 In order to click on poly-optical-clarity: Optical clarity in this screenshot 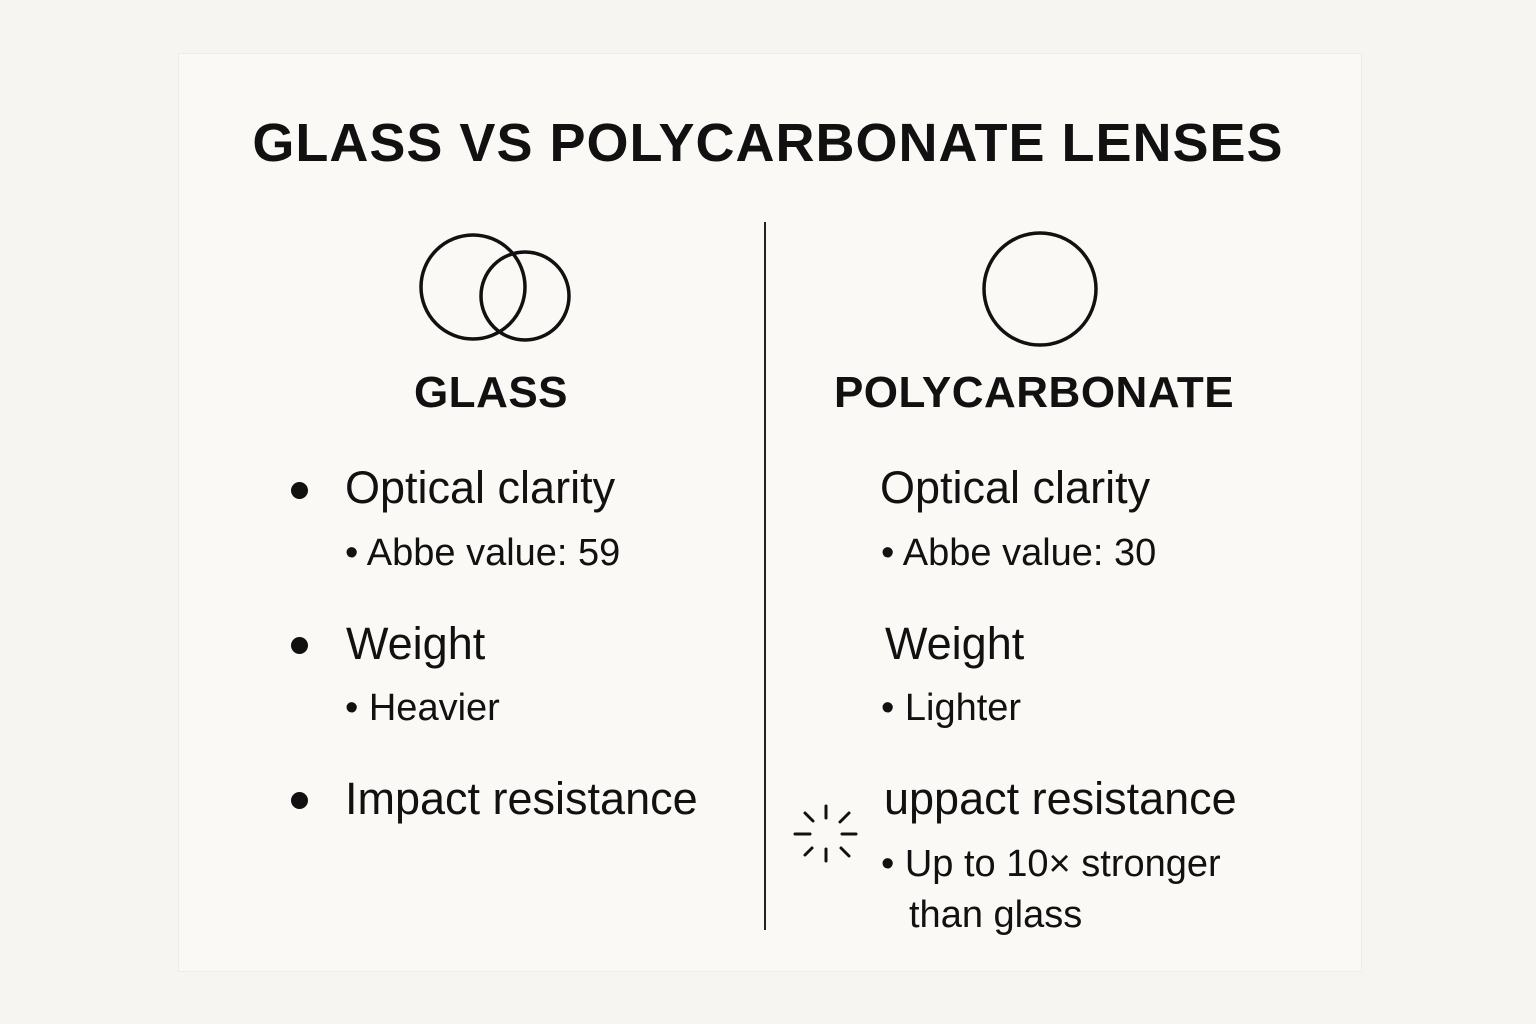, I will do `click(1015, 487)`.